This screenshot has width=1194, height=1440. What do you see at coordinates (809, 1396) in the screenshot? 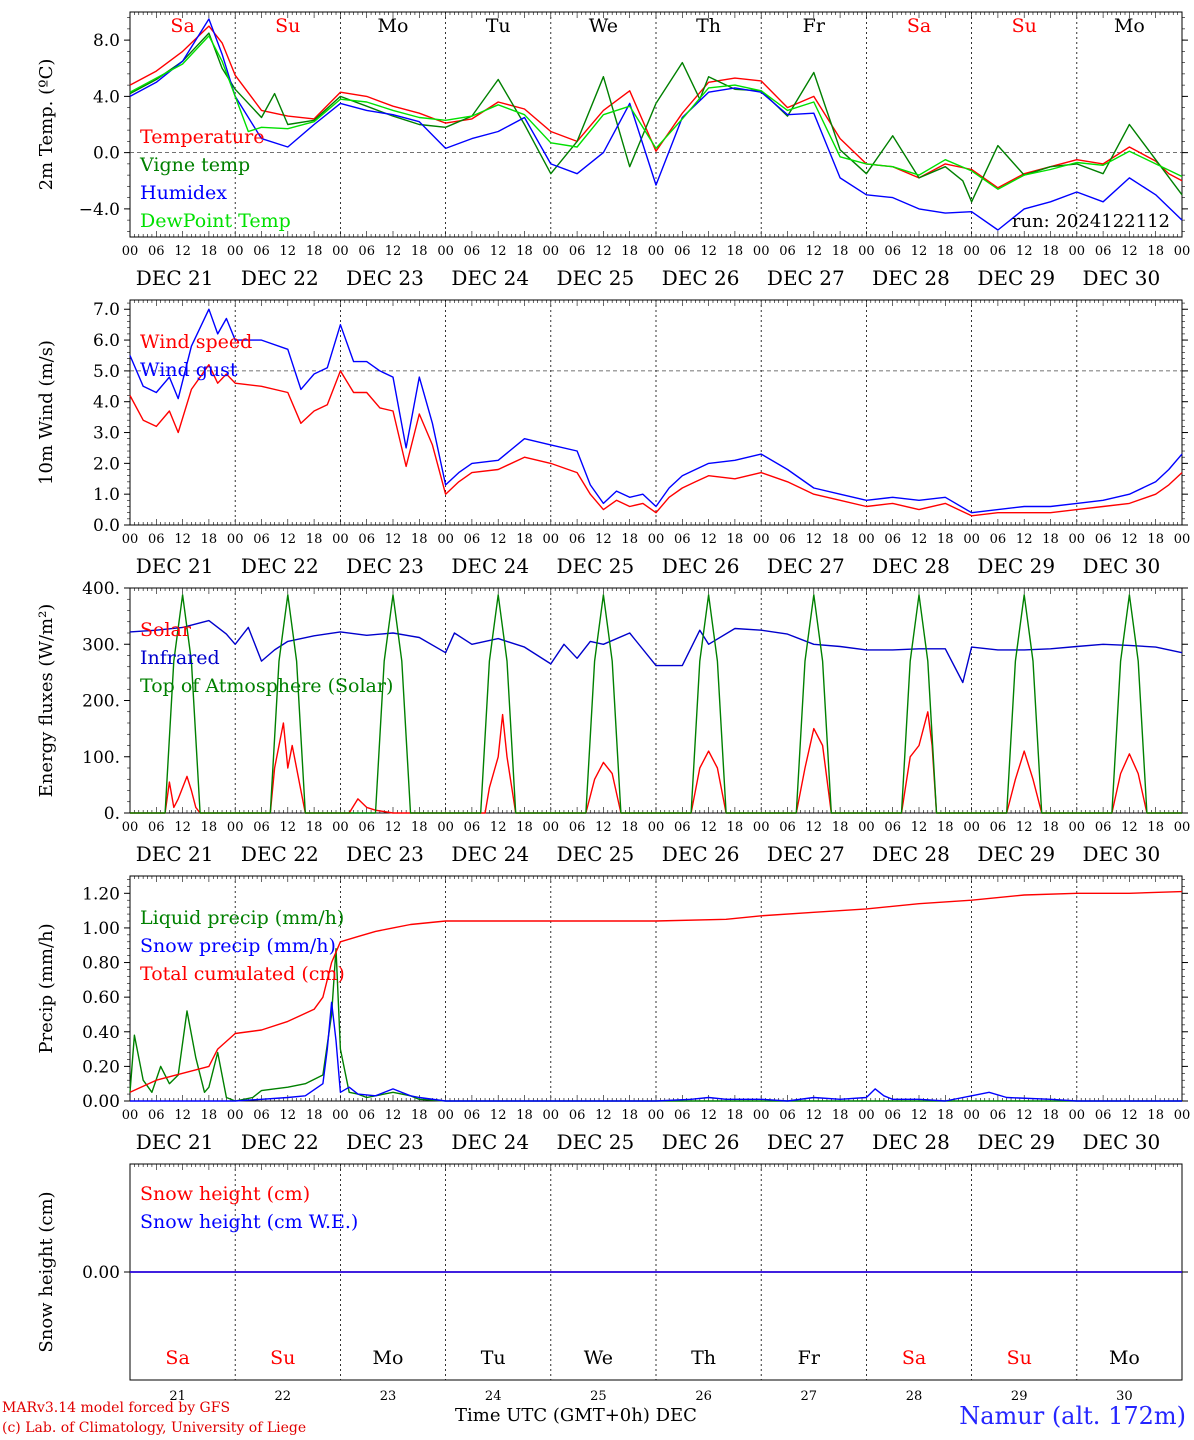
I see `day-number: 27` at bounding box center [809, 1396].